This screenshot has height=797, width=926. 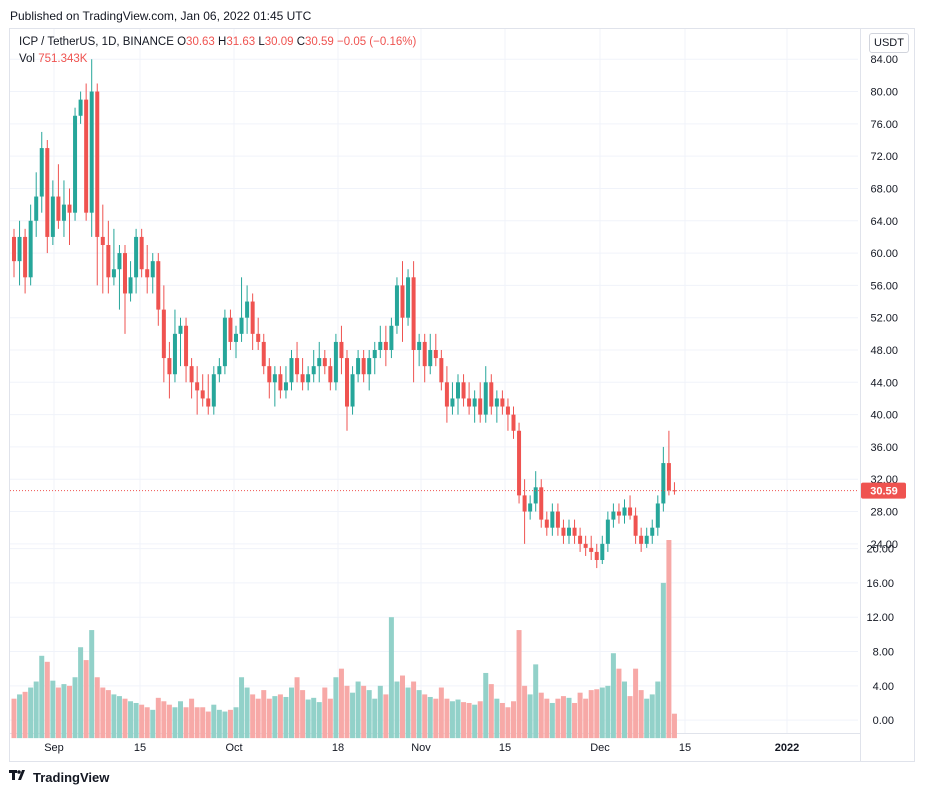 What do you see at coordinates (222, 42) in the screenshot?
I see `high-label: H` at bounding box center [222, 42].